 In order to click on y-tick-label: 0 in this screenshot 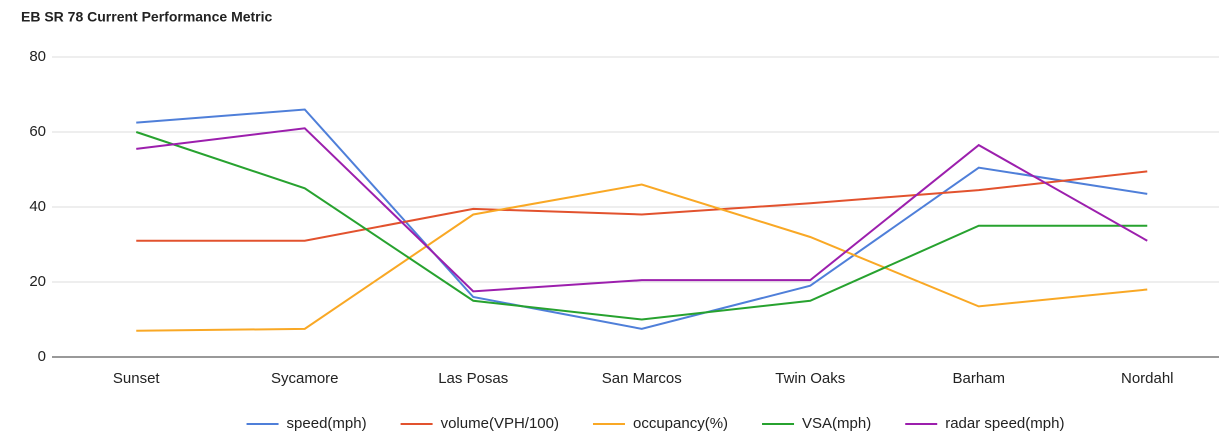, I will do `click(42, 356)`.